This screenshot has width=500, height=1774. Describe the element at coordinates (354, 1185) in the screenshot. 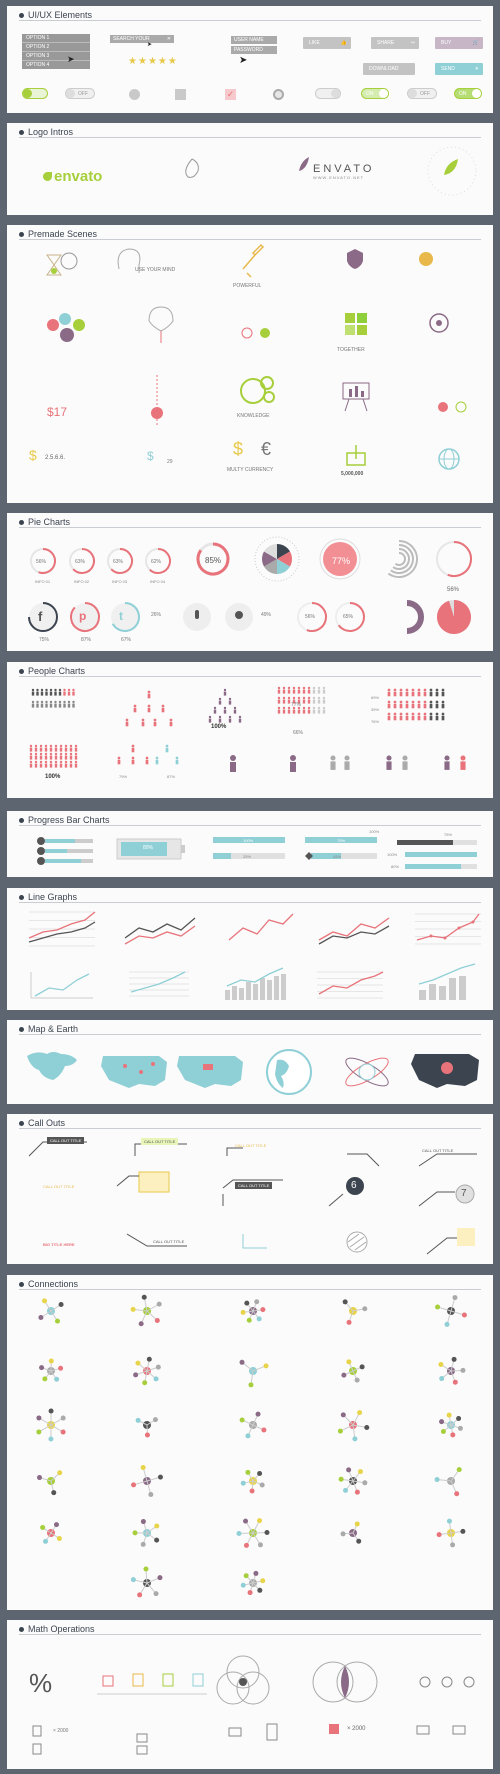

I see `callout-number: 6` at that location.